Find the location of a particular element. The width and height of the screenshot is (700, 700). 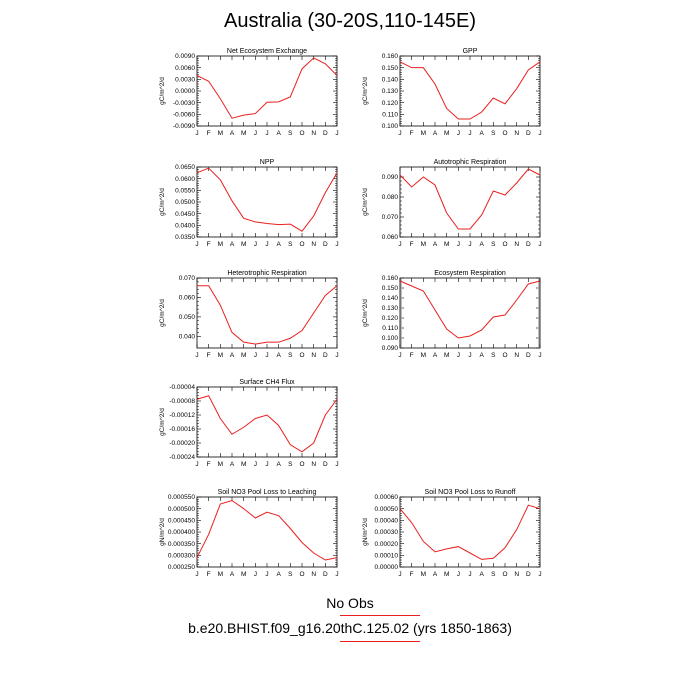

chart-title: Soil NO3 Pool Loss to Runoff is located at coordinates (470, 492).